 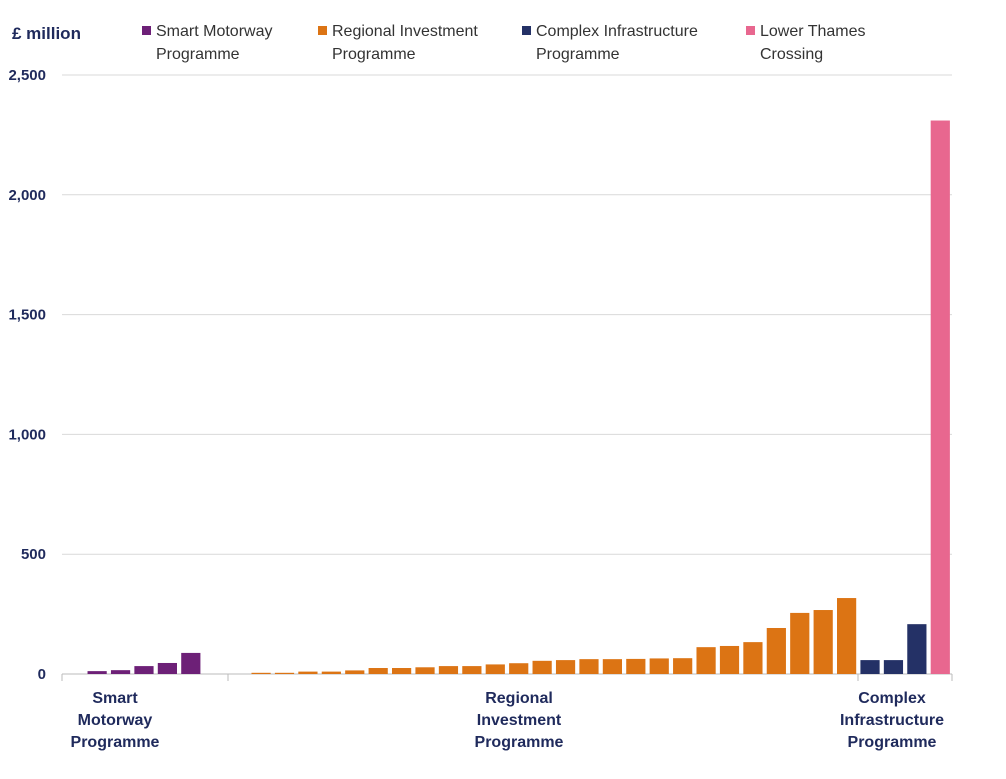 What do you see at coordinates (892, 720) in the screenshot?
I see `group-label: Complex Infrastructure Programme` at bounding box center [892, 720].